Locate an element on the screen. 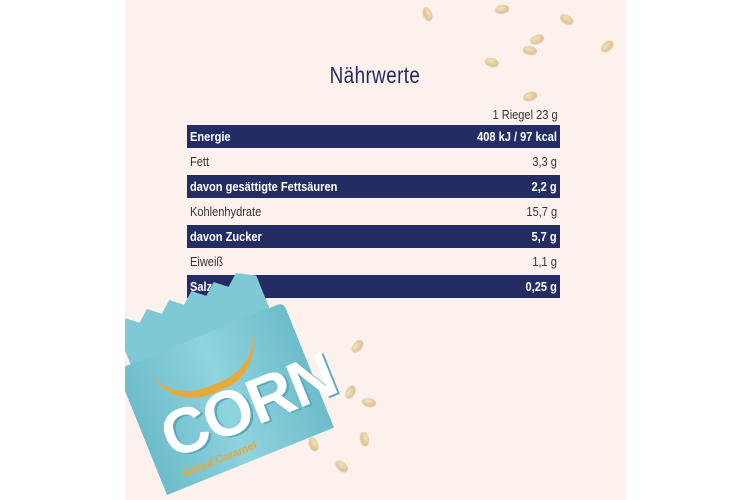  row-label: Fett is located at coordinates (200, 161).